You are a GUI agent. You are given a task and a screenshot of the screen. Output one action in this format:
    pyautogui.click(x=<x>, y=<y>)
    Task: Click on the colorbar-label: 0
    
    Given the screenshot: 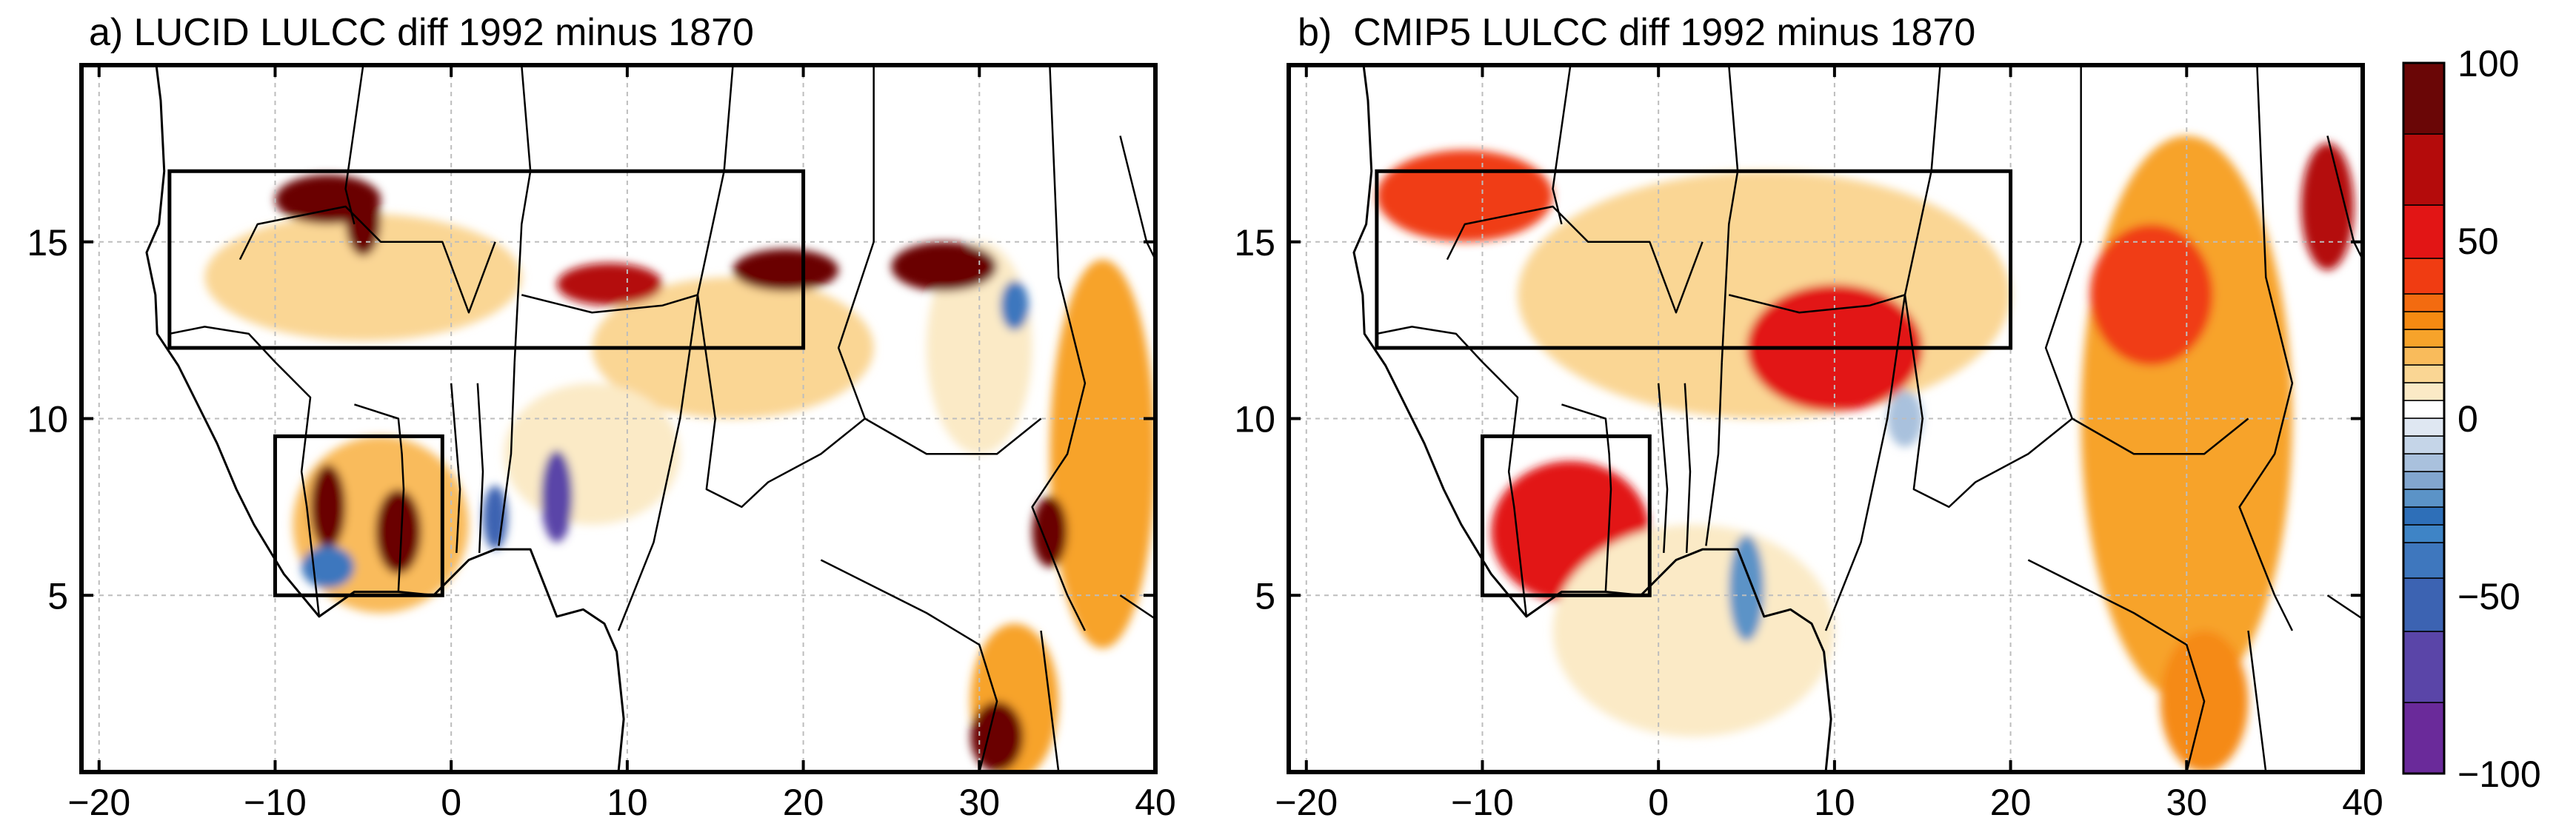 What is the action you would take?
    pyautogui.click(x=2467, y=419)
    